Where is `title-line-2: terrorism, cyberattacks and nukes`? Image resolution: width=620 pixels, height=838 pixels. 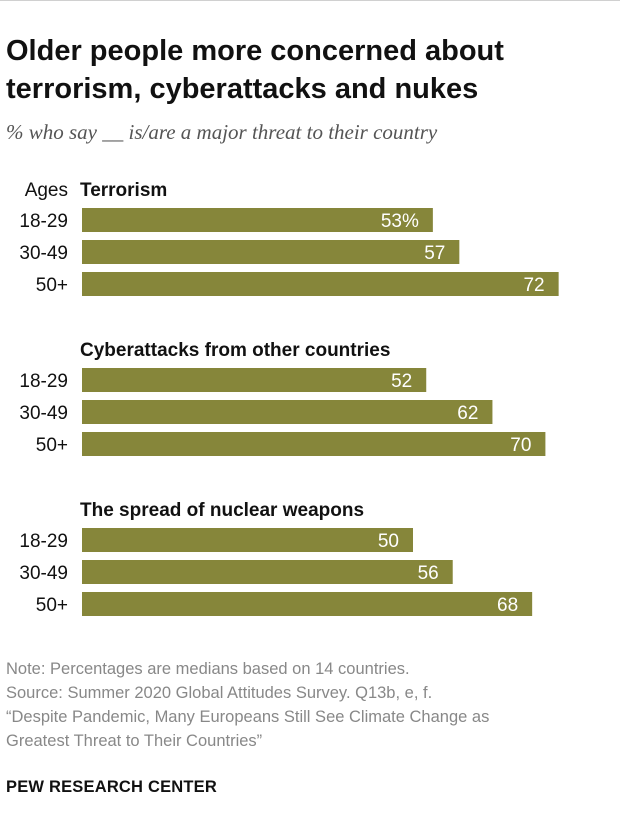 title-line-2: terrorism, cyberattacks and nukes is located at coordinates (242, 89).